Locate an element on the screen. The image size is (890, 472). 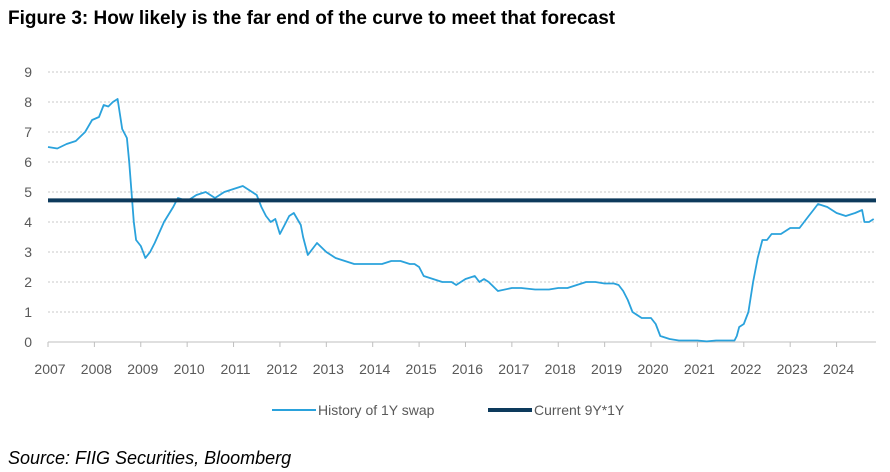
source-note: Source: FIIG Securities, Bloomberg is located at coordinates (150, 458).